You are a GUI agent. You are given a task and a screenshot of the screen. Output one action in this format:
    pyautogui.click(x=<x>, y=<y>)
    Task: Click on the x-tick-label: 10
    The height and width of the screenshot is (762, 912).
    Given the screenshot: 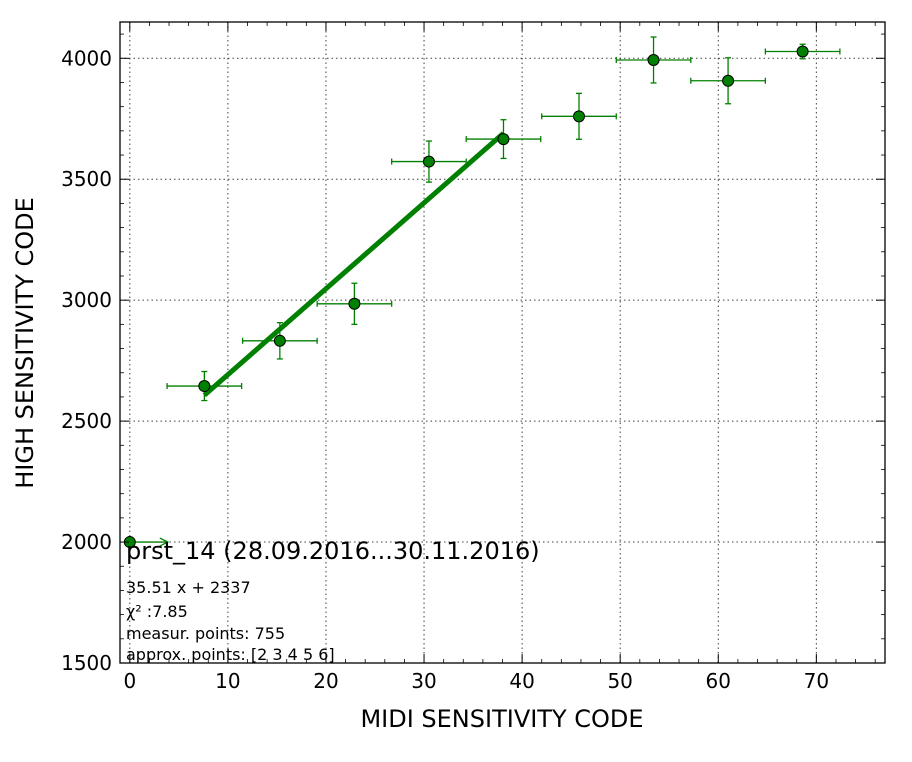 What is the action you would take?
    pyautogui.click(x=227, y=681)
    